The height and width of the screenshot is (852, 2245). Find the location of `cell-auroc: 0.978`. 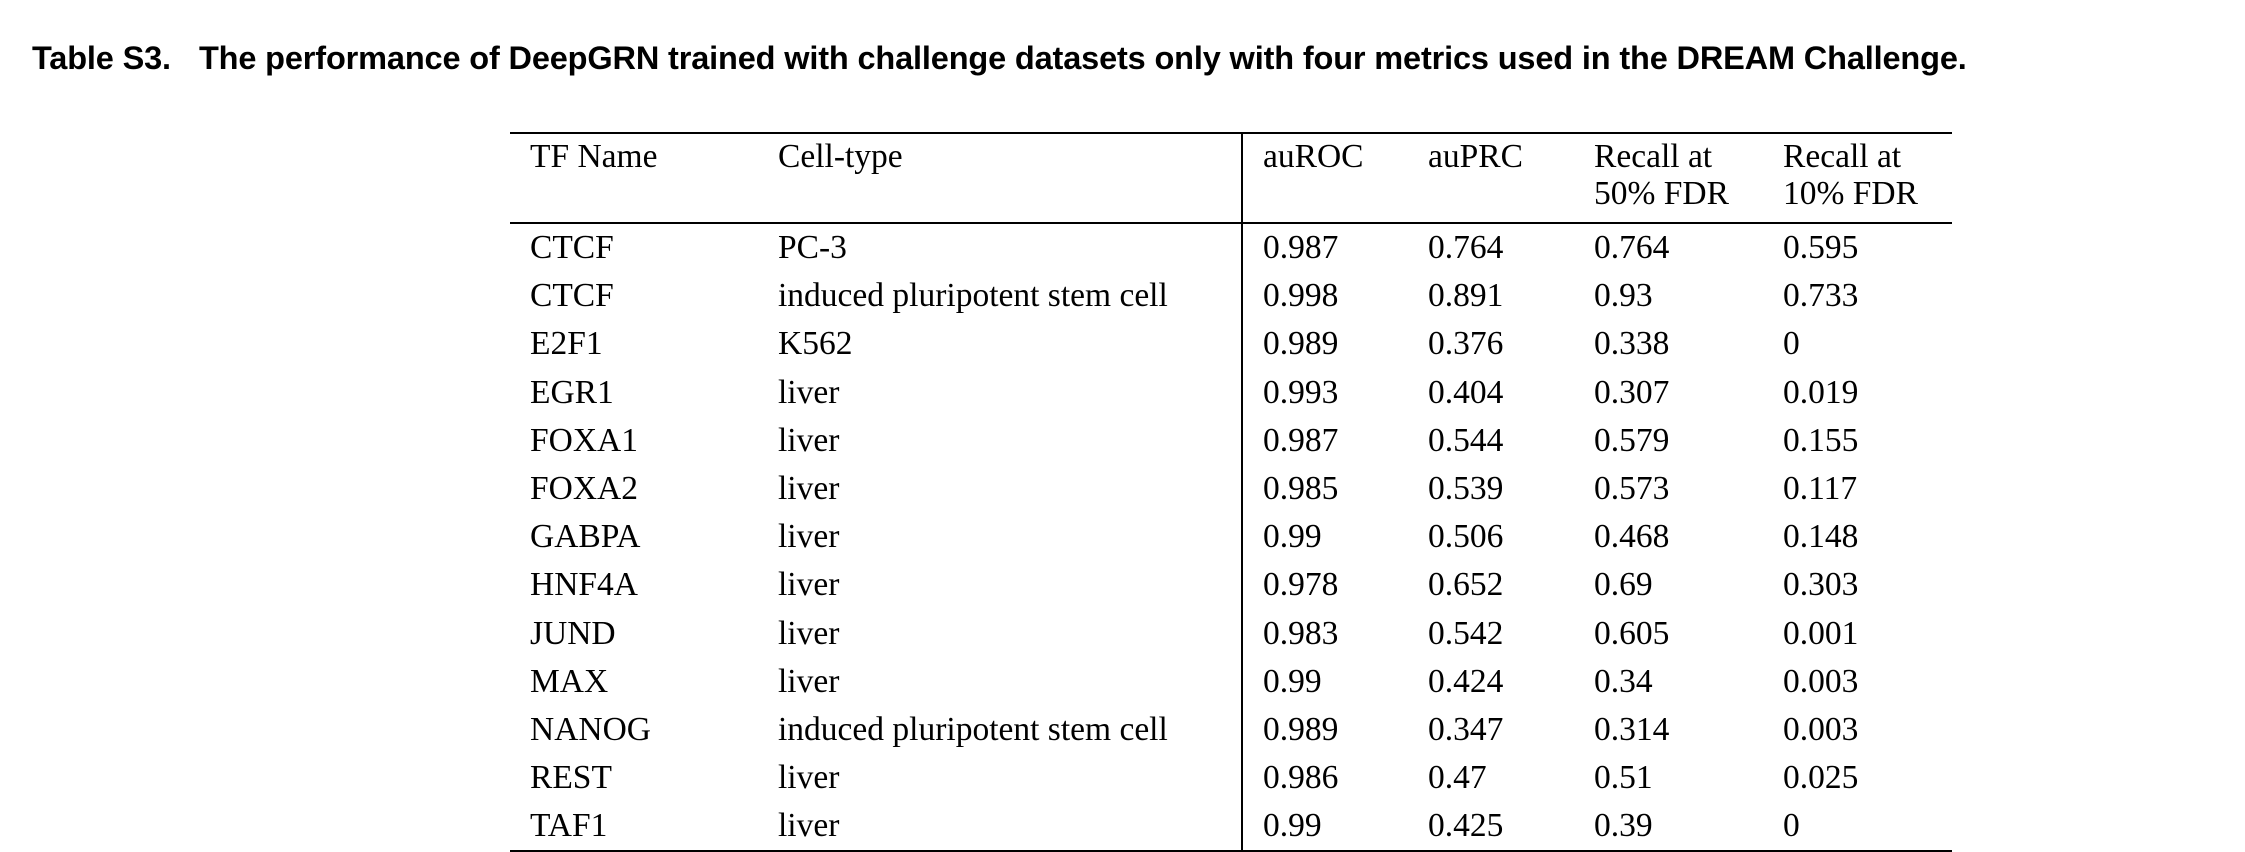

cell-auroc: 0.978 is located at coordinates (1301, 585).